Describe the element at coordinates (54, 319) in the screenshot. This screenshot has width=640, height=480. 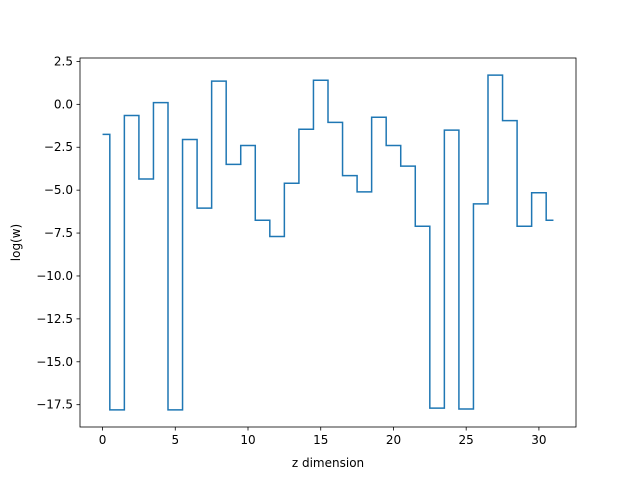
I see `y-tick-label: −12.5` at that location.